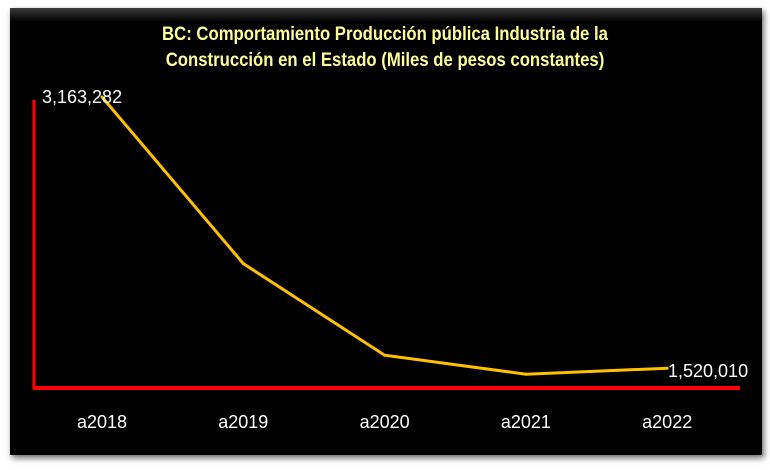 The height and width of the screenshot is (470, 770). Describe the element at coordinates (102, 422) in the screenshot. I see `x-tick-label: a2018` at that location.